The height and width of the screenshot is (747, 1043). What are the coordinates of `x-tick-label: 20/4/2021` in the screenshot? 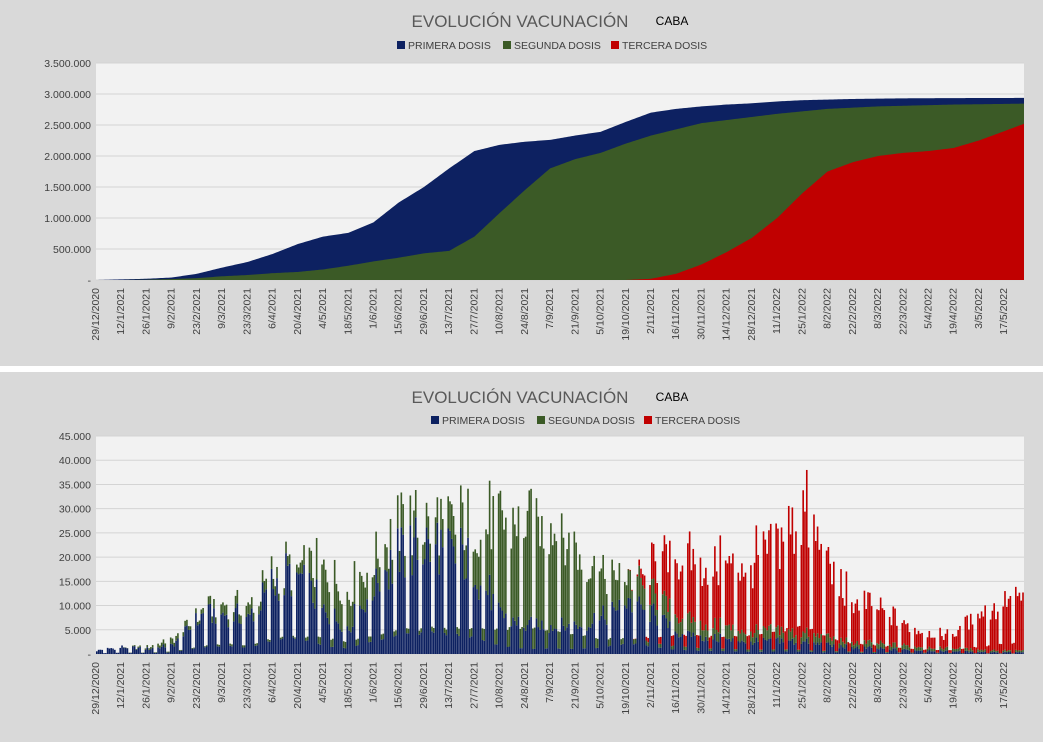 It's located at (298, 685).